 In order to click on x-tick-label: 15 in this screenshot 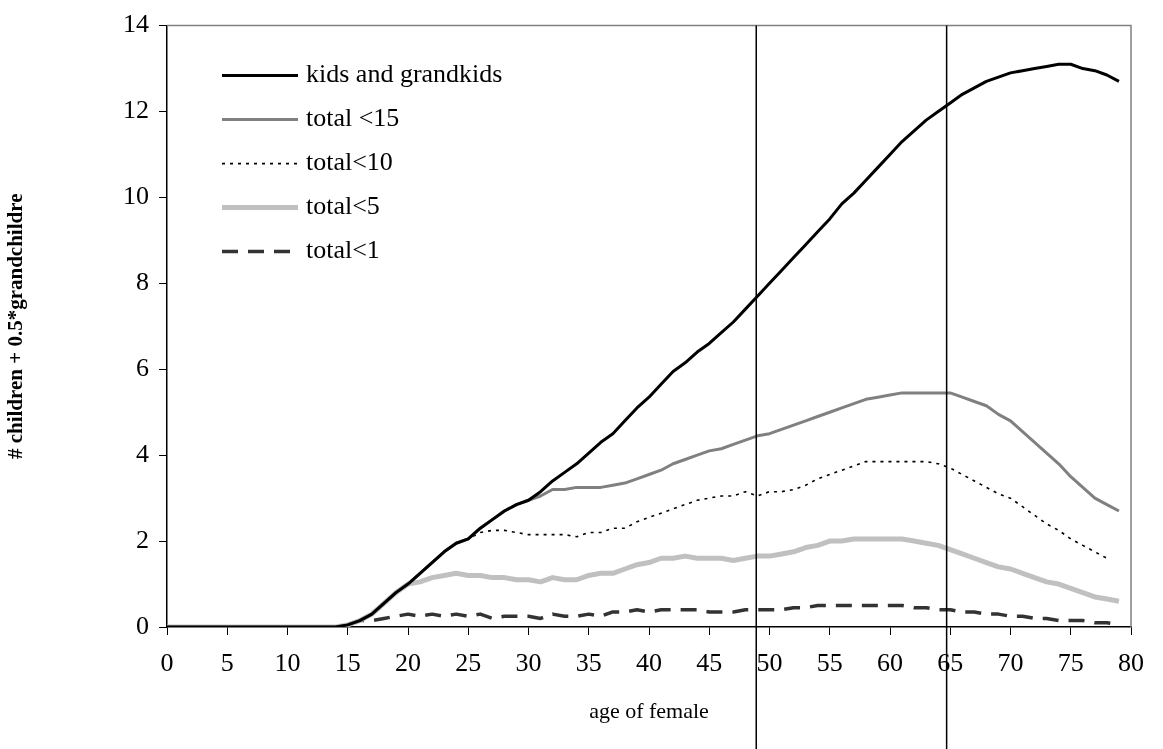, I will do `click(347, 663)`.